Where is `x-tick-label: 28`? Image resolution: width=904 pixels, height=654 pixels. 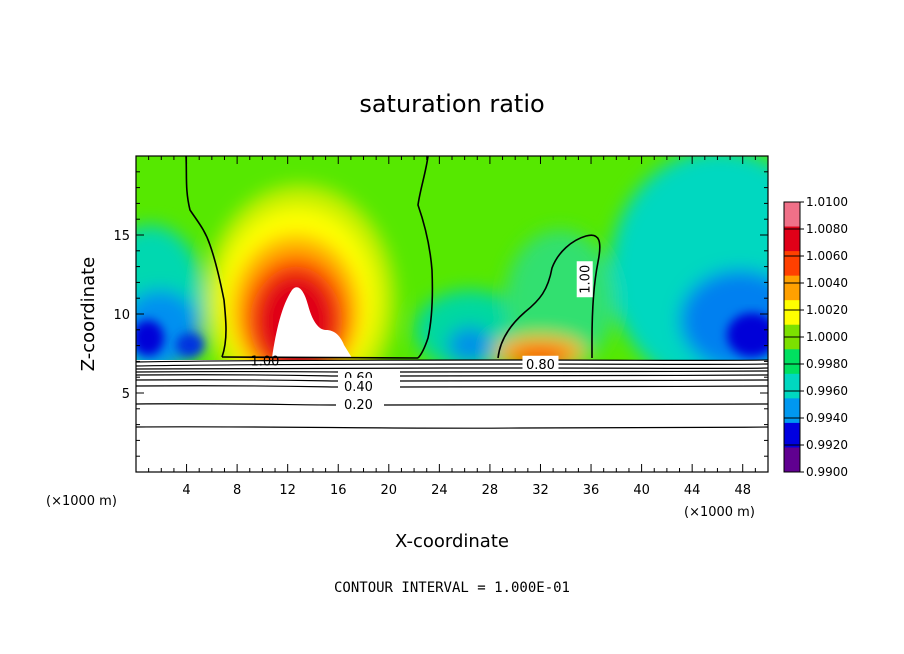 x-tick-label: 28 is located at coordinates (490, 490).